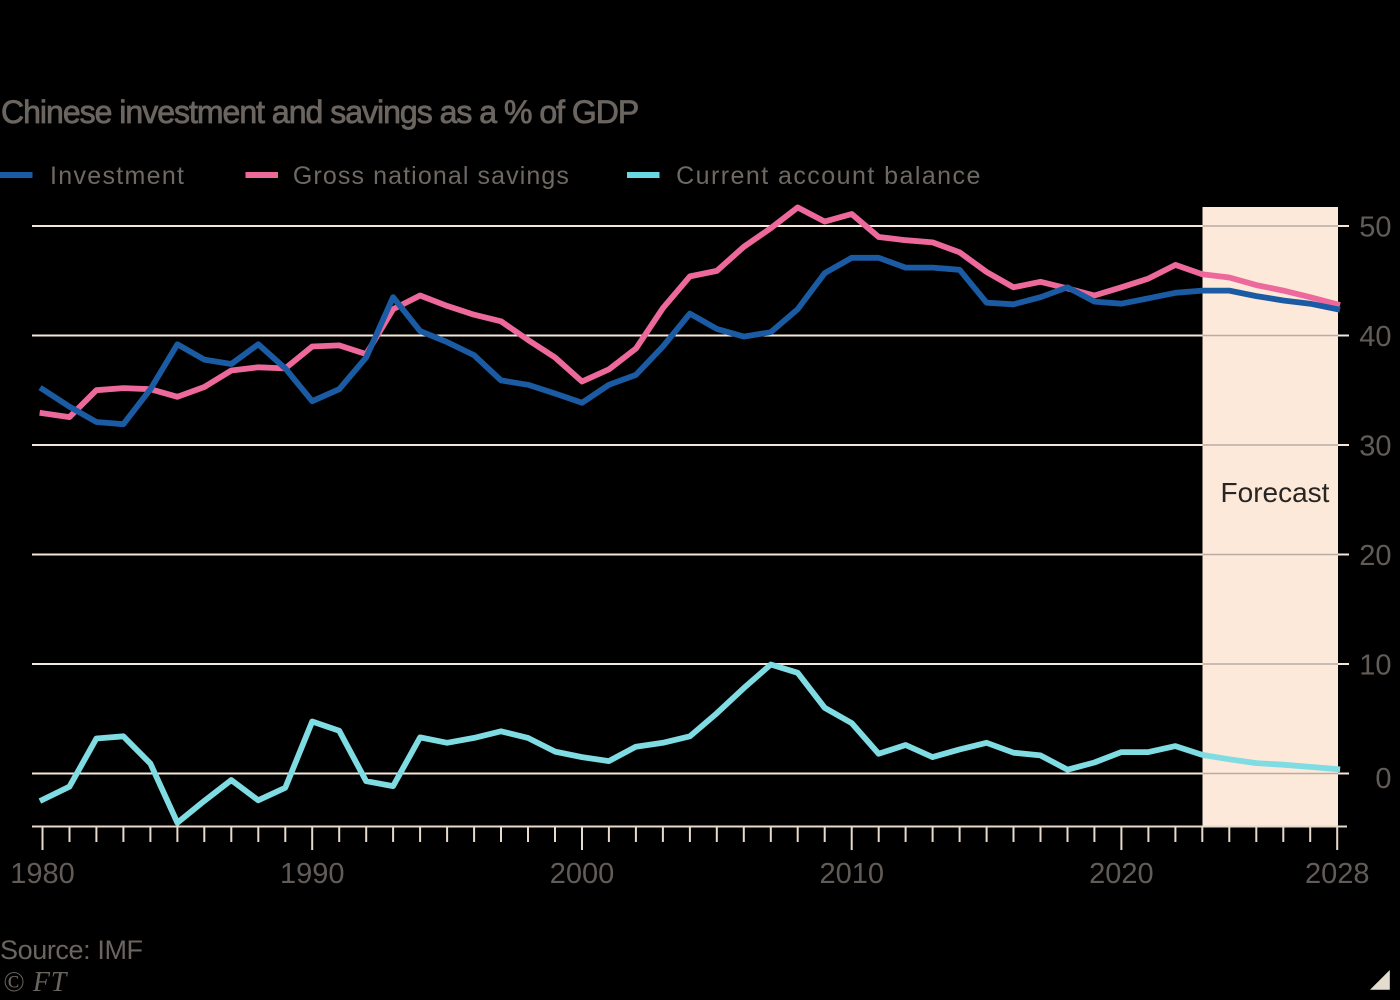 This screenshot has height=1000, width=1400. Describe the element at coordinates (1275, 492) in the screenshot. I see `svg-text: Forecast` at that location.